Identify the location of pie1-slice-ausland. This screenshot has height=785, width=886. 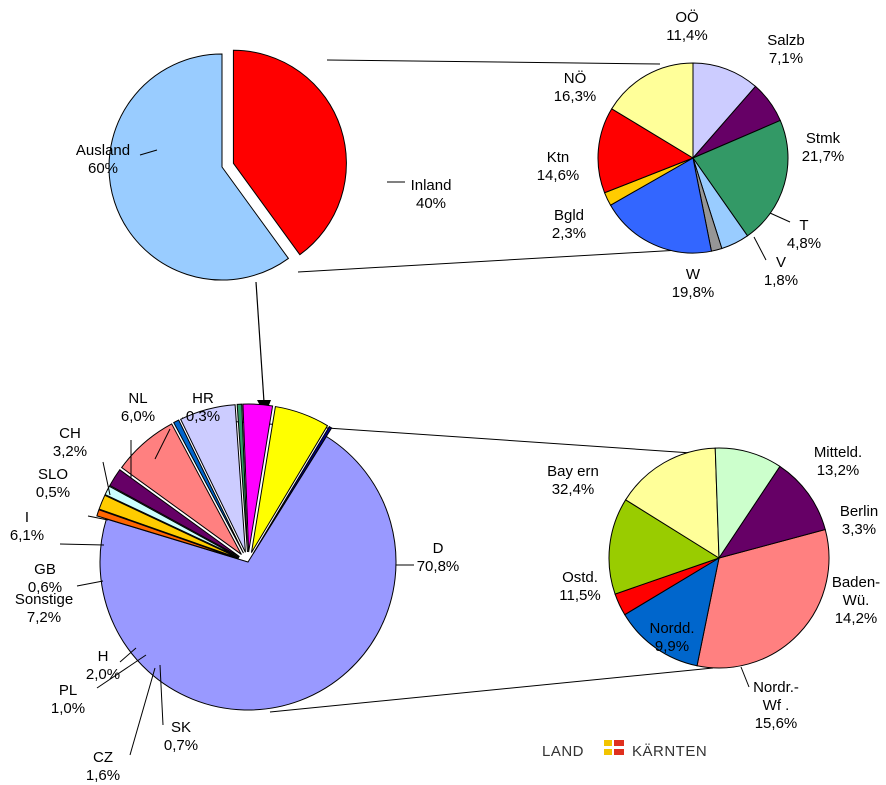
(199, 167).